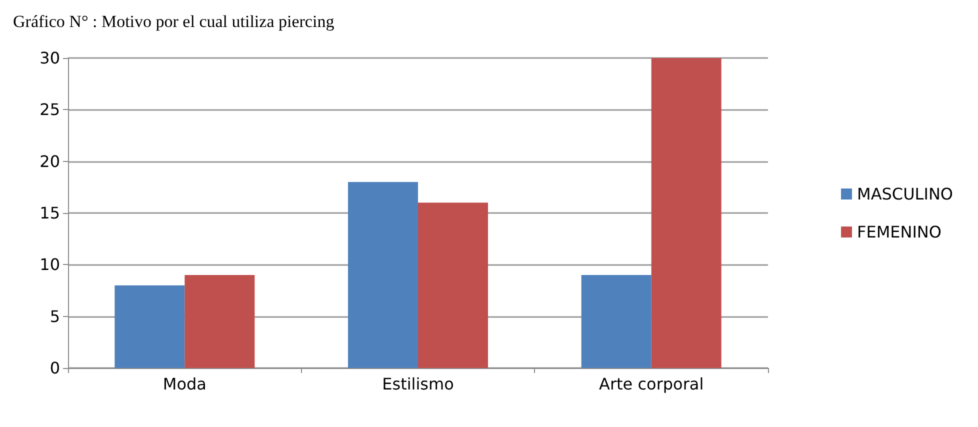 Image resolution: width=978 pixels, height=427 pixels. What do you see at coordinates (418, 384) in the screenshot?
I see `x-tick-label: Estilismo` at bounding box center [418, 384].